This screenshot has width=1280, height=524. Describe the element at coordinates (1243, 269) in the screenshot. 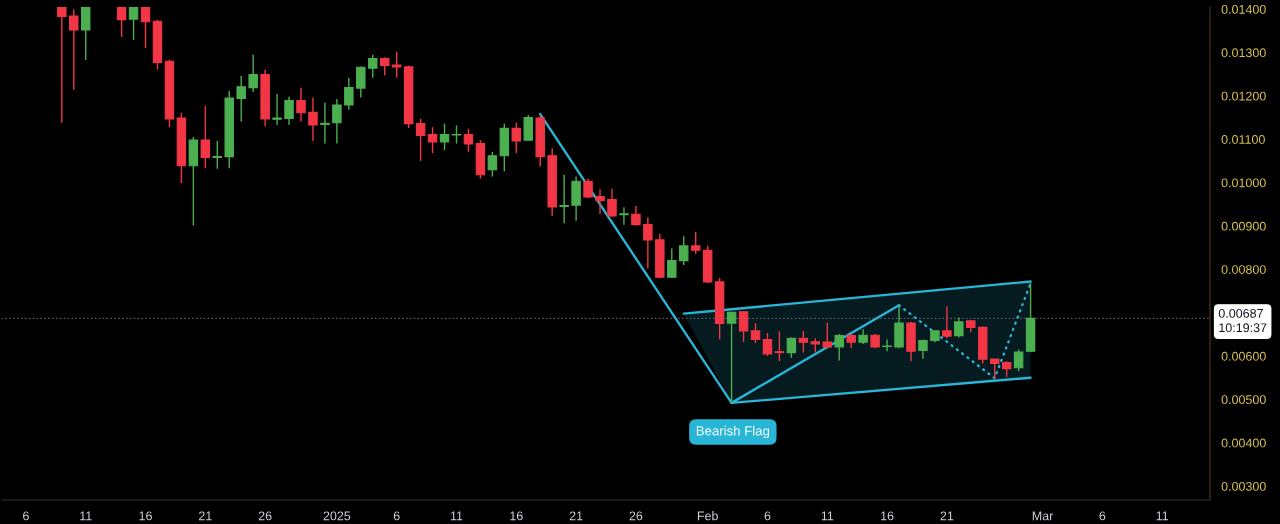

I see `y-tick-label: 0.00800` at that location.